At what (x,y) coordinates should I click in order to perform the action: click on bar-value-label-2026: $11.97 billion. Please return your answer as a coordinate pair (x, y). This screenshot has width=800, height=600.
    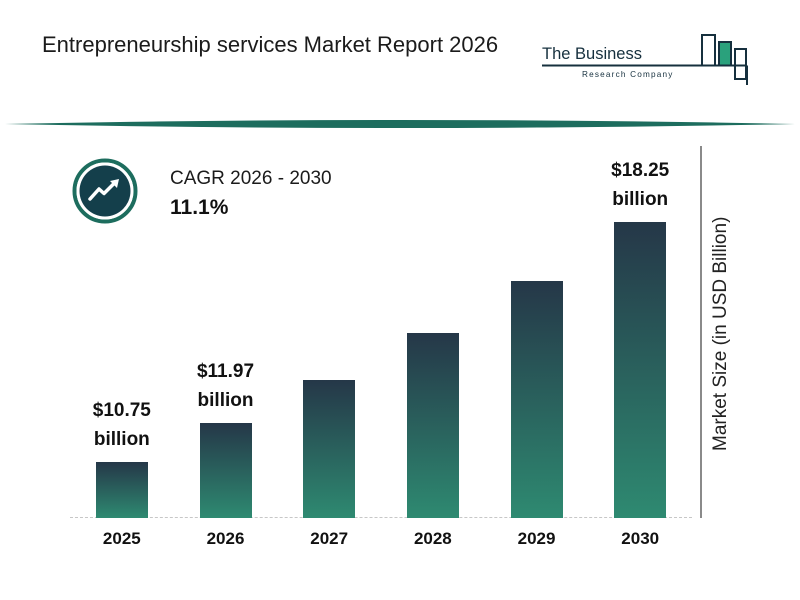
    Looking at the image, I should click on (225, 386).